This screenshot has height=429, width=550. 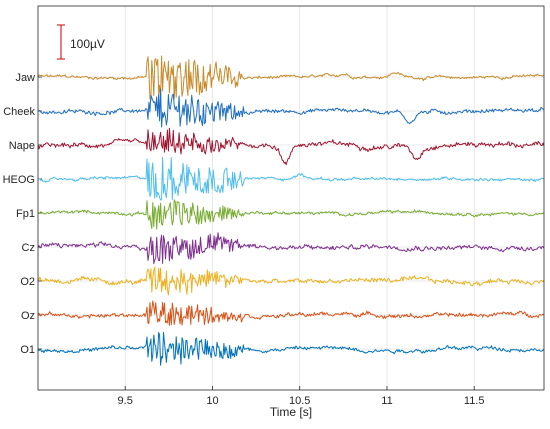 I want to click on series-line-oz, so click(x=291, y=313).